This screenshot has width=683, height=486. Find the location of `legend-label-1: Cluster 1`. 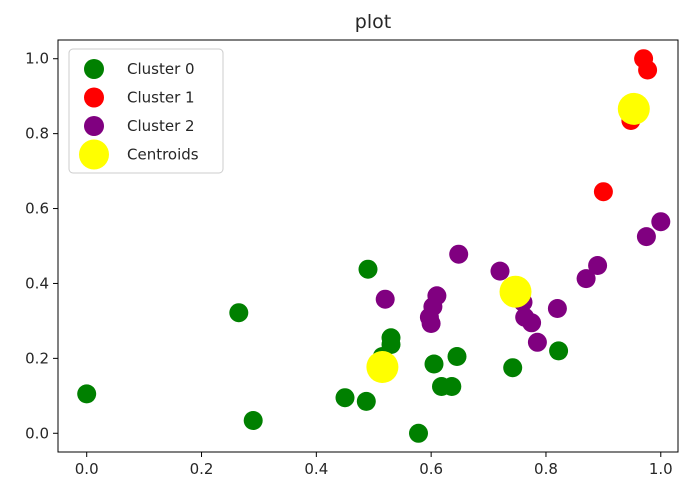

legend-label-1: Cluster 1 is located at coordinates (161, 98).